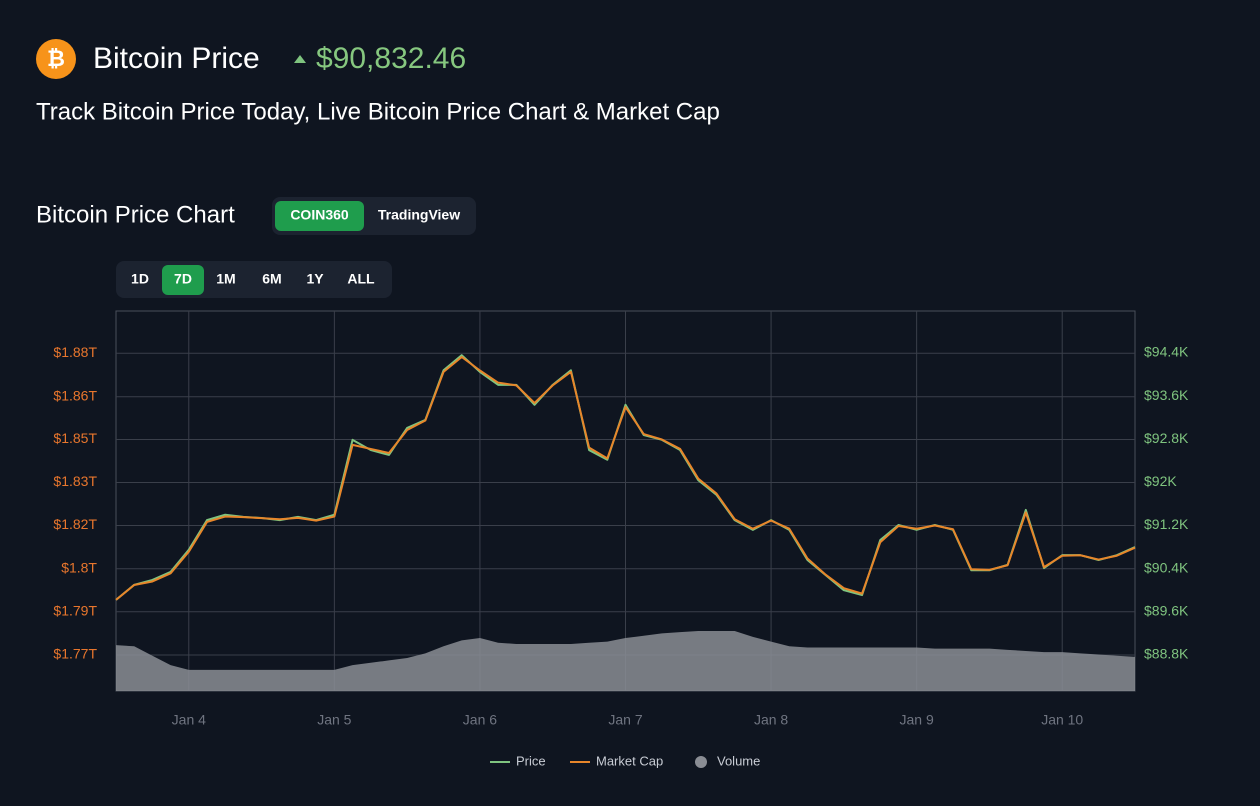 The image size is (1260, 806). I want to click on x-tick-label: Jan 10, so click(1062, 720).